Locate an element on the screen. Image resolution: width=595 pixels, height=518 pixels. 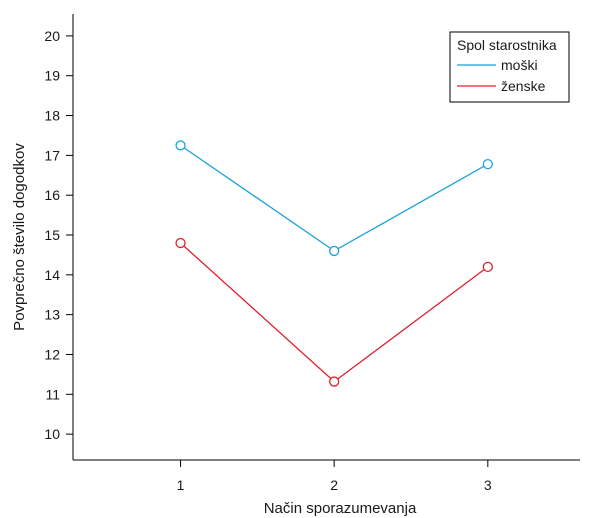
y-tick-label: 16 is located at coordinates (52, 195).